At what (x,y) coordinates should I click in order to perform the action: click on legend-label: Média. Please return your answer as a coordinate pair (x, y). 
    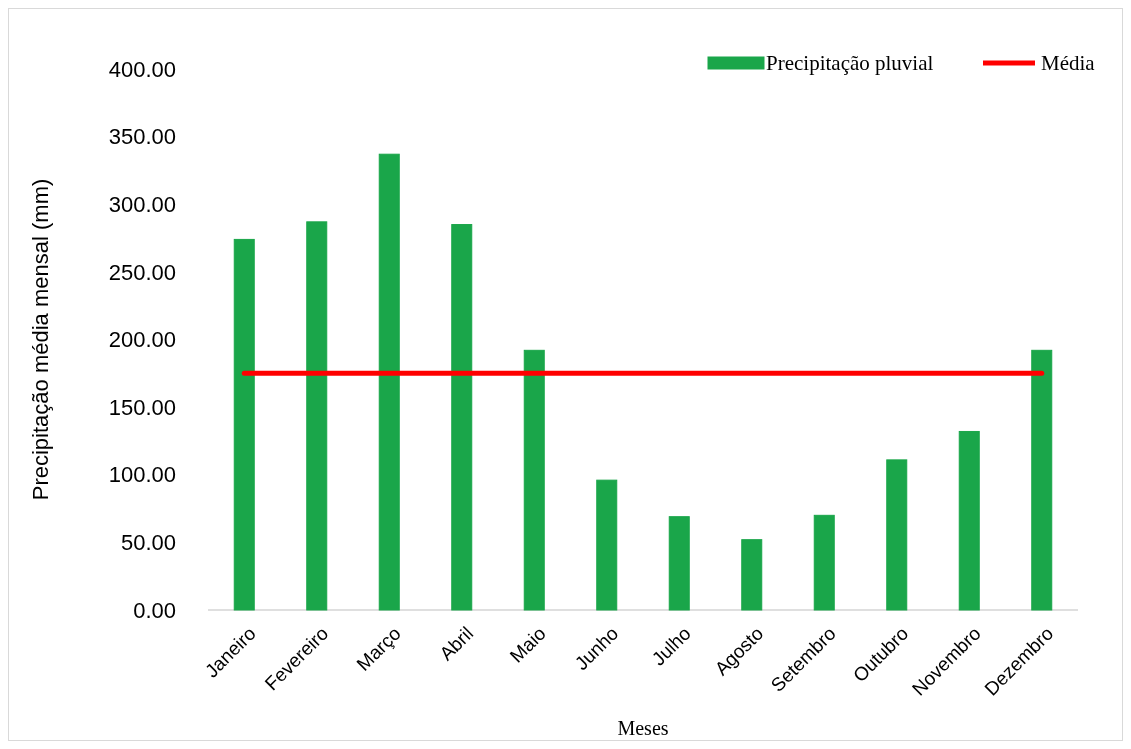
    Looking at the image, I should click on (1068, 63).